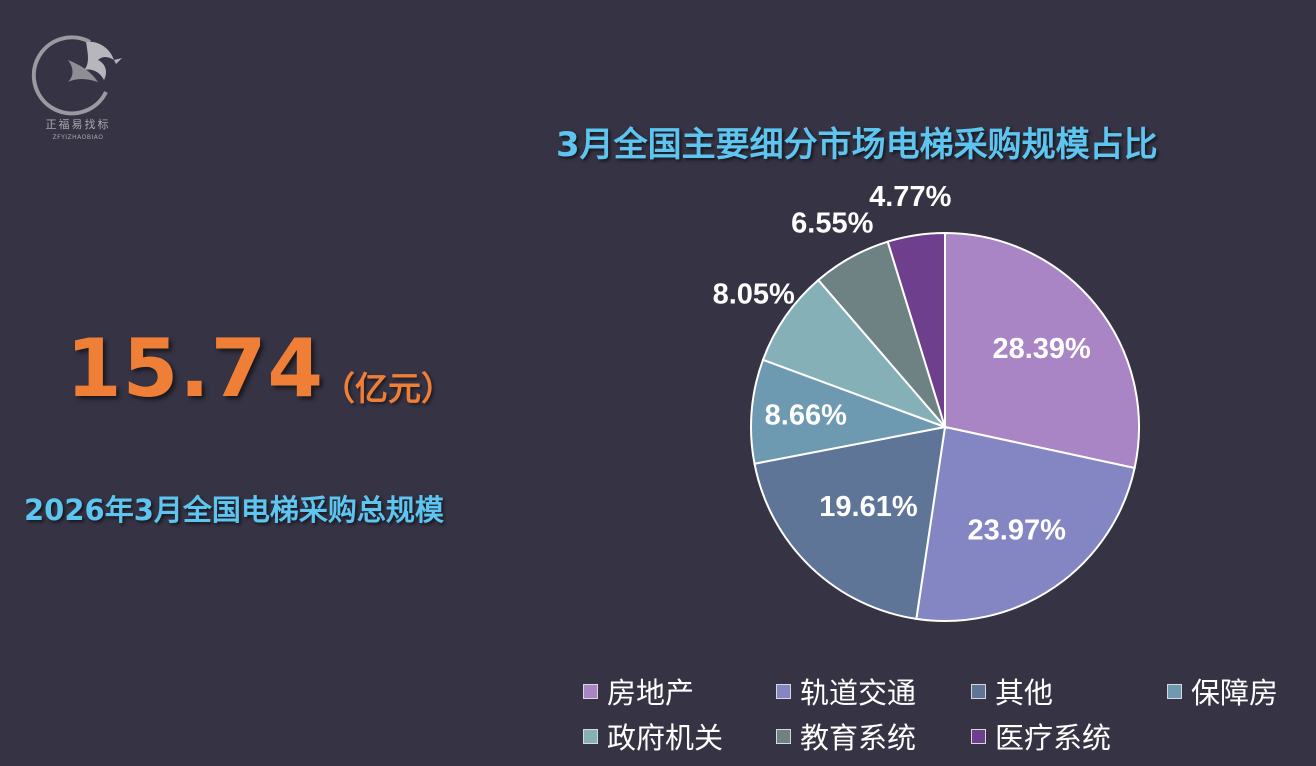 The image size is (1316, 766). I want to click on pie-data-label-5: 6.55%, so click(832, 223).